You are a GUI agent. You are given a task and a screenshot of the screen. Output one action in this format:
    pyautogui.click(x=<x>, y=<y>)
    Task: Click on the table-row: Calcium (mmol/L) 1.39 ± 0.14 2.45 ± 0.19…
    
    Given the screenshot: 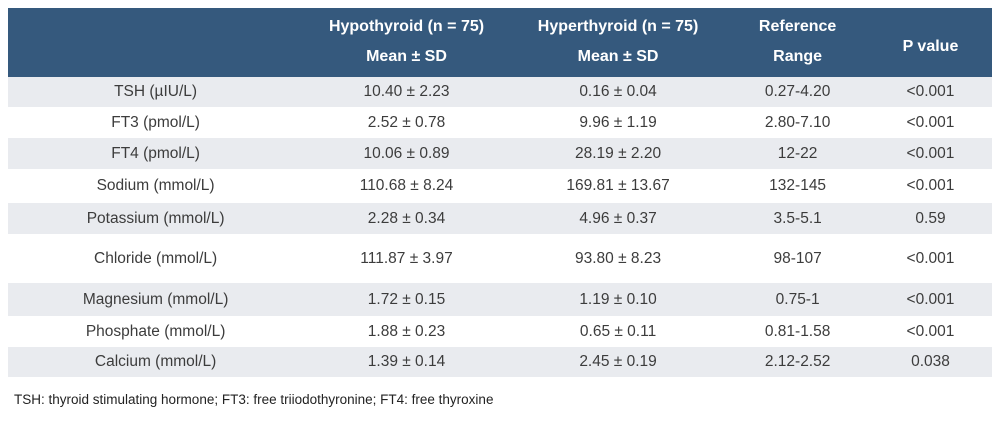 What is the action you would take?
    pyautogui.click(x=500, y=362)
    